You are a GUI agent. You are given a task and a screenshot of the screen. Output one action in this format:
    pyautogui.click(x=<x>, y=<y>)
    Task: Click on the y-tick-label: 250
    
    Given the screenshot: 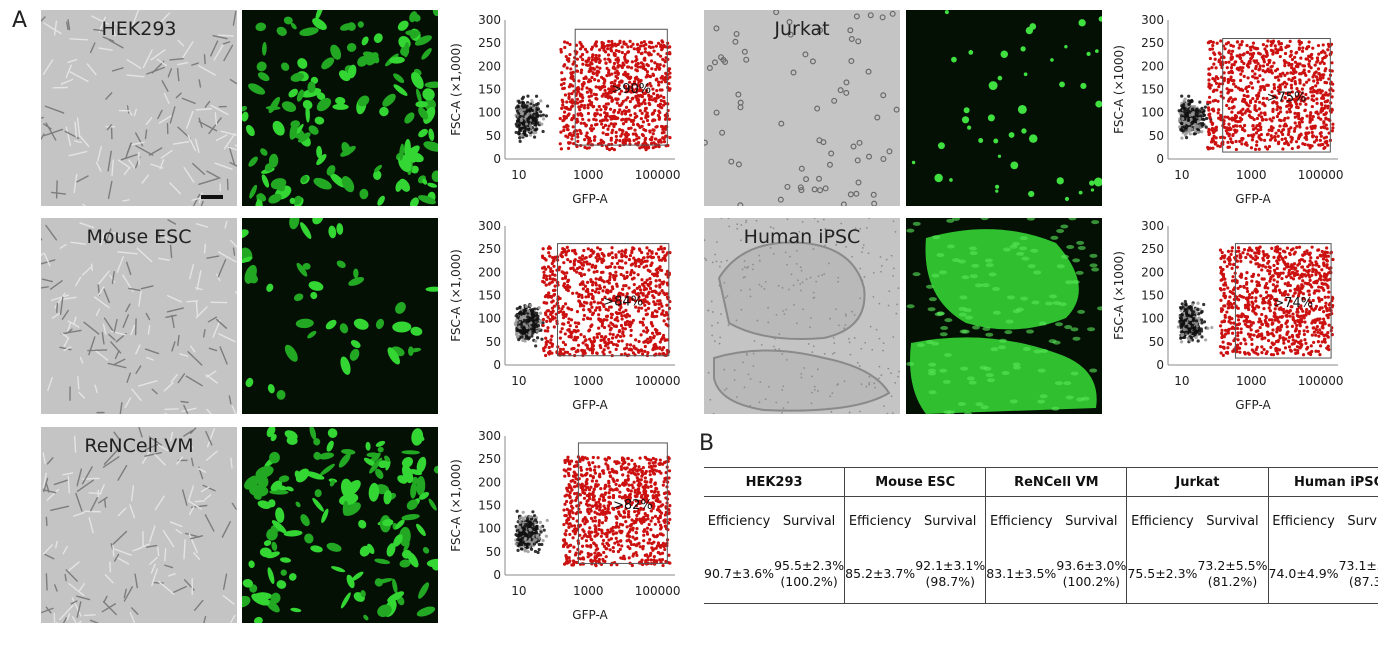 What is the action you would take?
    pyautogui.click(x=1152, y=43)
    